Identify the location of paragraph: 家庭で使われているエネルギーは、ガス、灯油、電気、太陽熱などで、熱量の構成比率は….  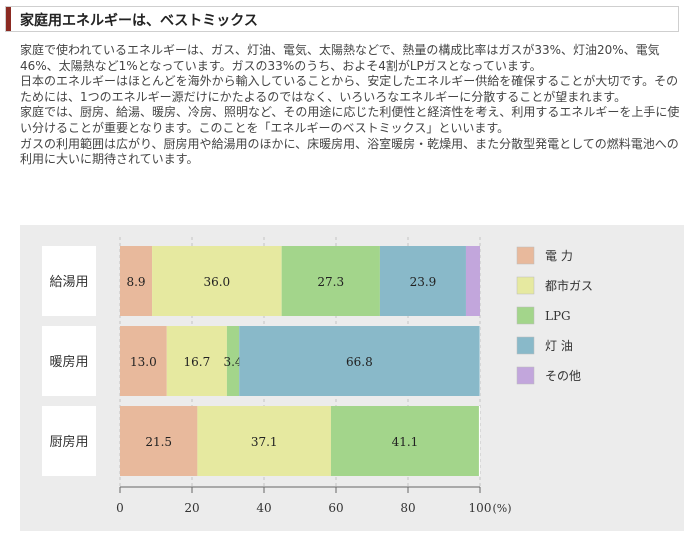
(340, 58).